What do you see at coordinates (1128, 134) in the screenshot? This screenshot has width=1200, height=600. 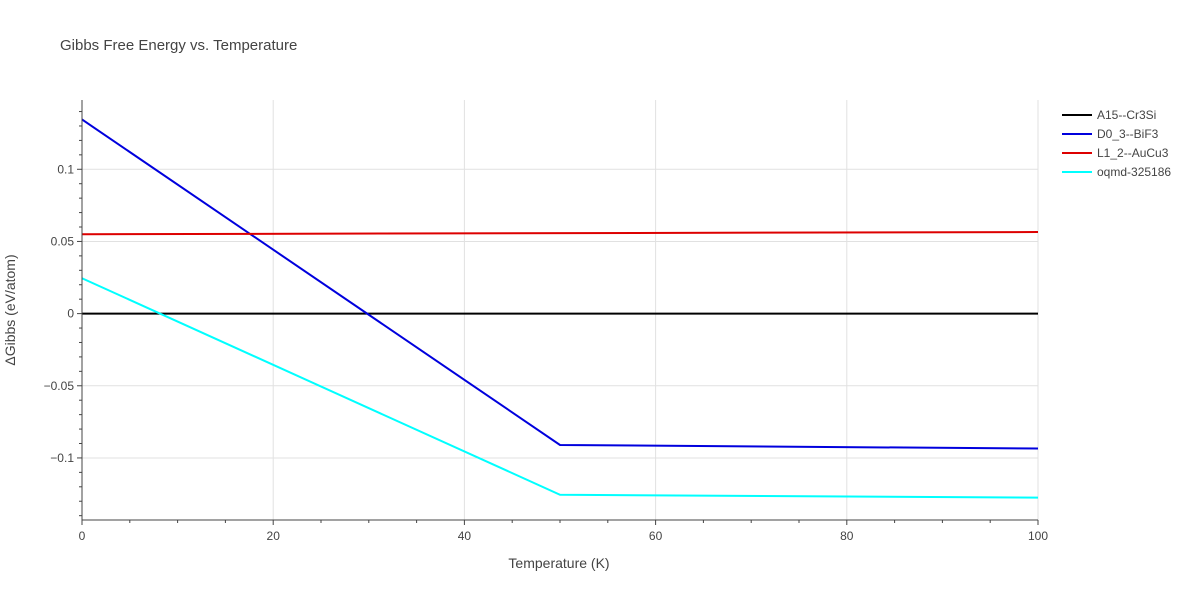 I see `legend-item-label: D0_3--BiF3` at bounding box center [1128, 134].